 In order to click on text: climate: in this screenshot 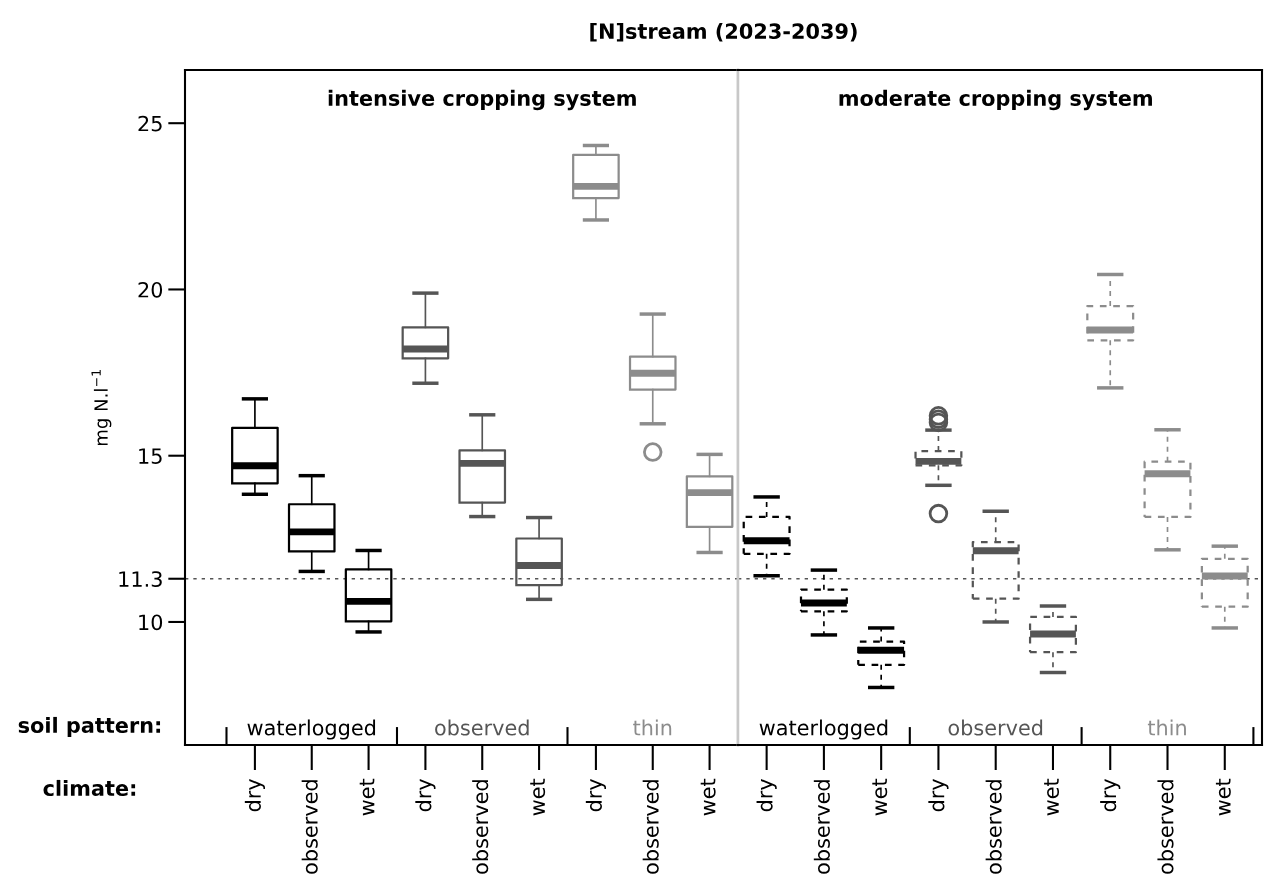, I will do `click(89, 788)`.